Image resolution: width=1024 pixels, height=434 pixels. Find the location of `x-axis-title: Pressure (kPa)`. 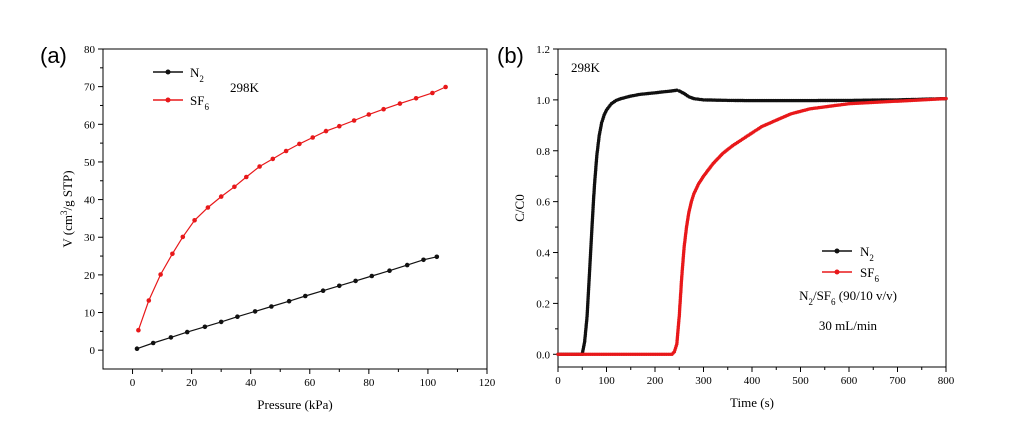

x-axis-title: Pressure (kPa) is located at coordinates (294, 404).